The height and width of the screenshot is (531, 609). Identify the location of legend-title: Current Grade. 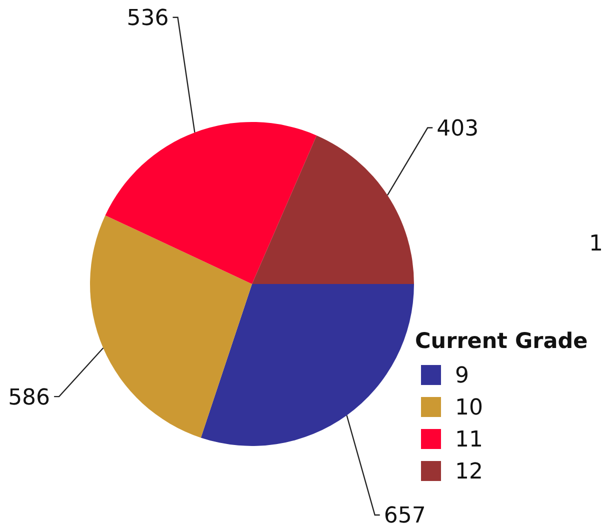
(501, 341).